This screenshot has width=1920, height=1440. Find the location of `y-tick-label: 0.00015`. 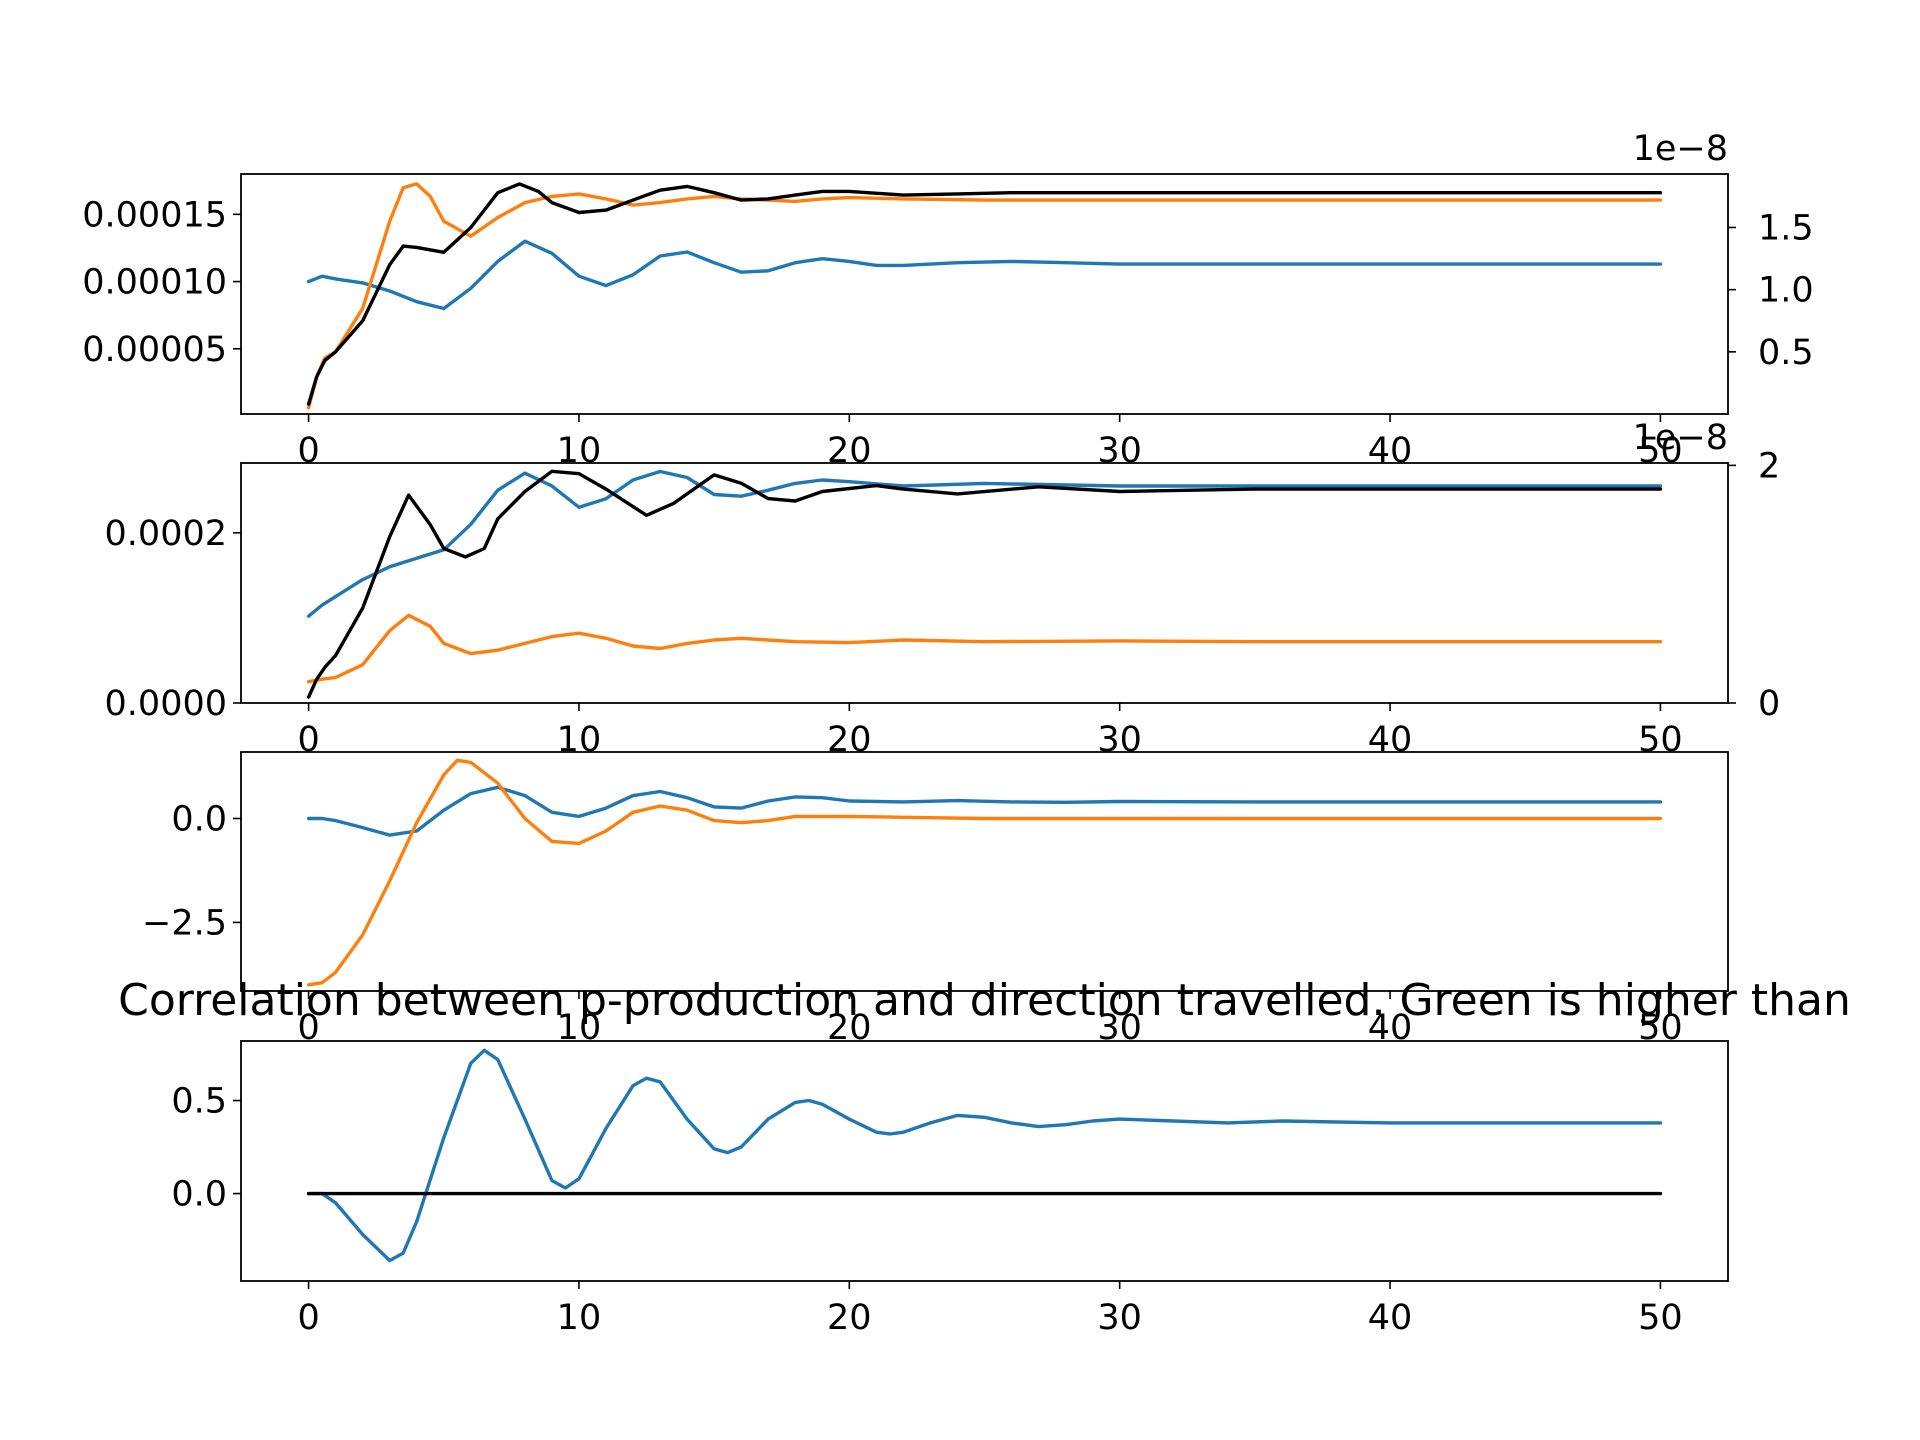

y-tick-label: 0.00015 is located at coordinates (154, 215).